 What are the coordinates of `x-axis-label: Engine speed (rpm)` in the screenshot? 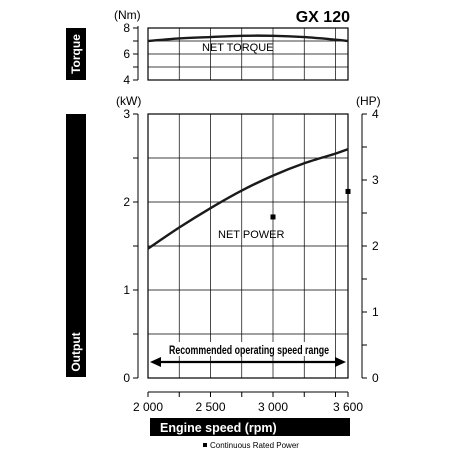 It's located at (218, 428).